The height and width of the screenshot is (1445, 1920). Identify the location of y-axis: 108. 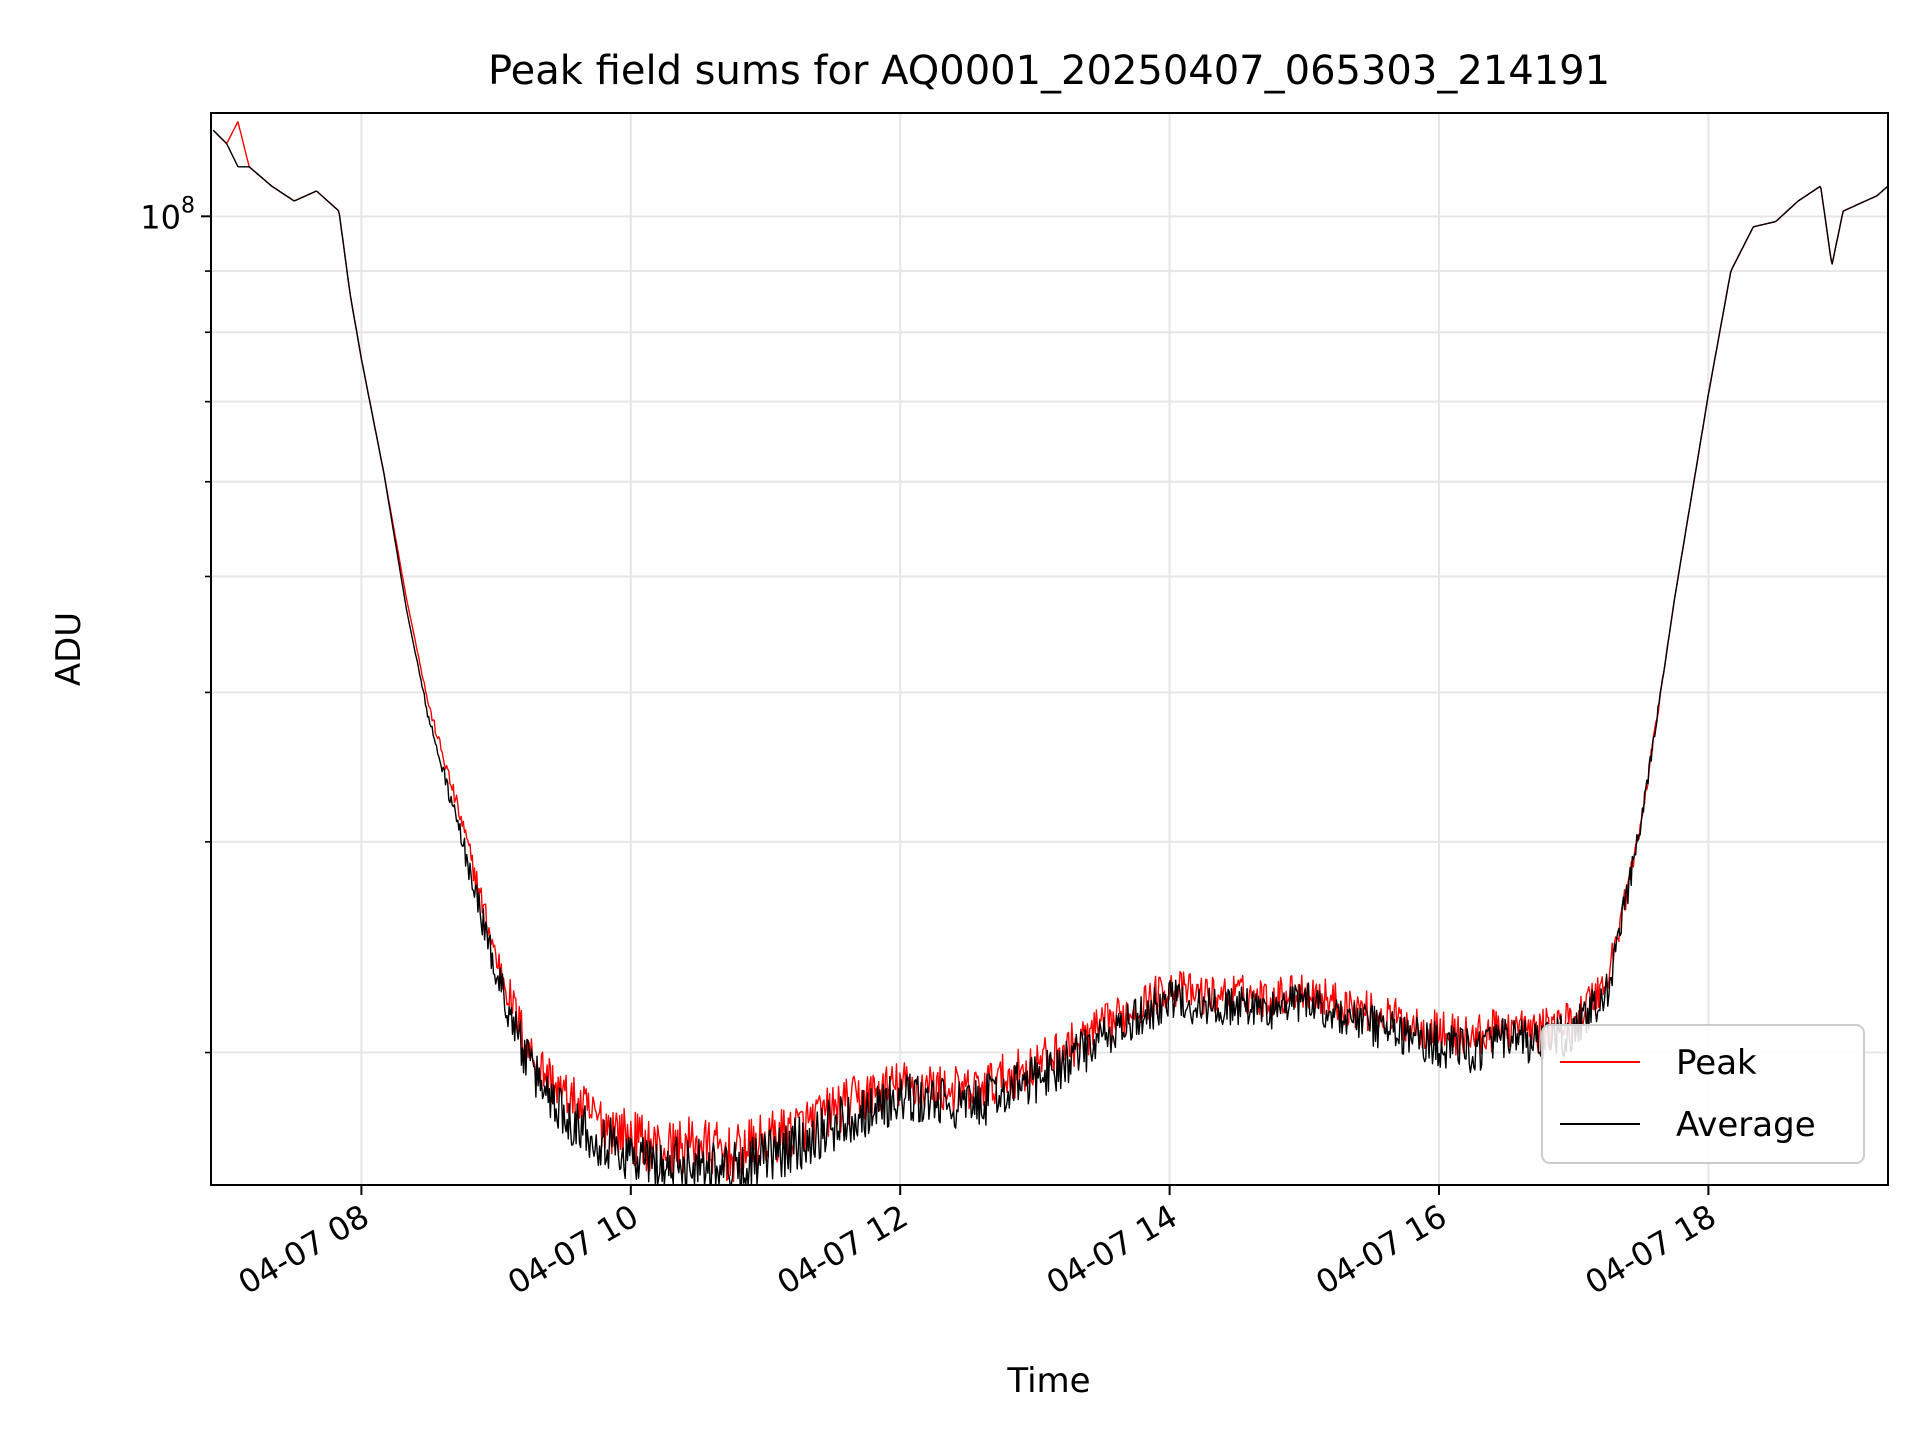
(175, 623).